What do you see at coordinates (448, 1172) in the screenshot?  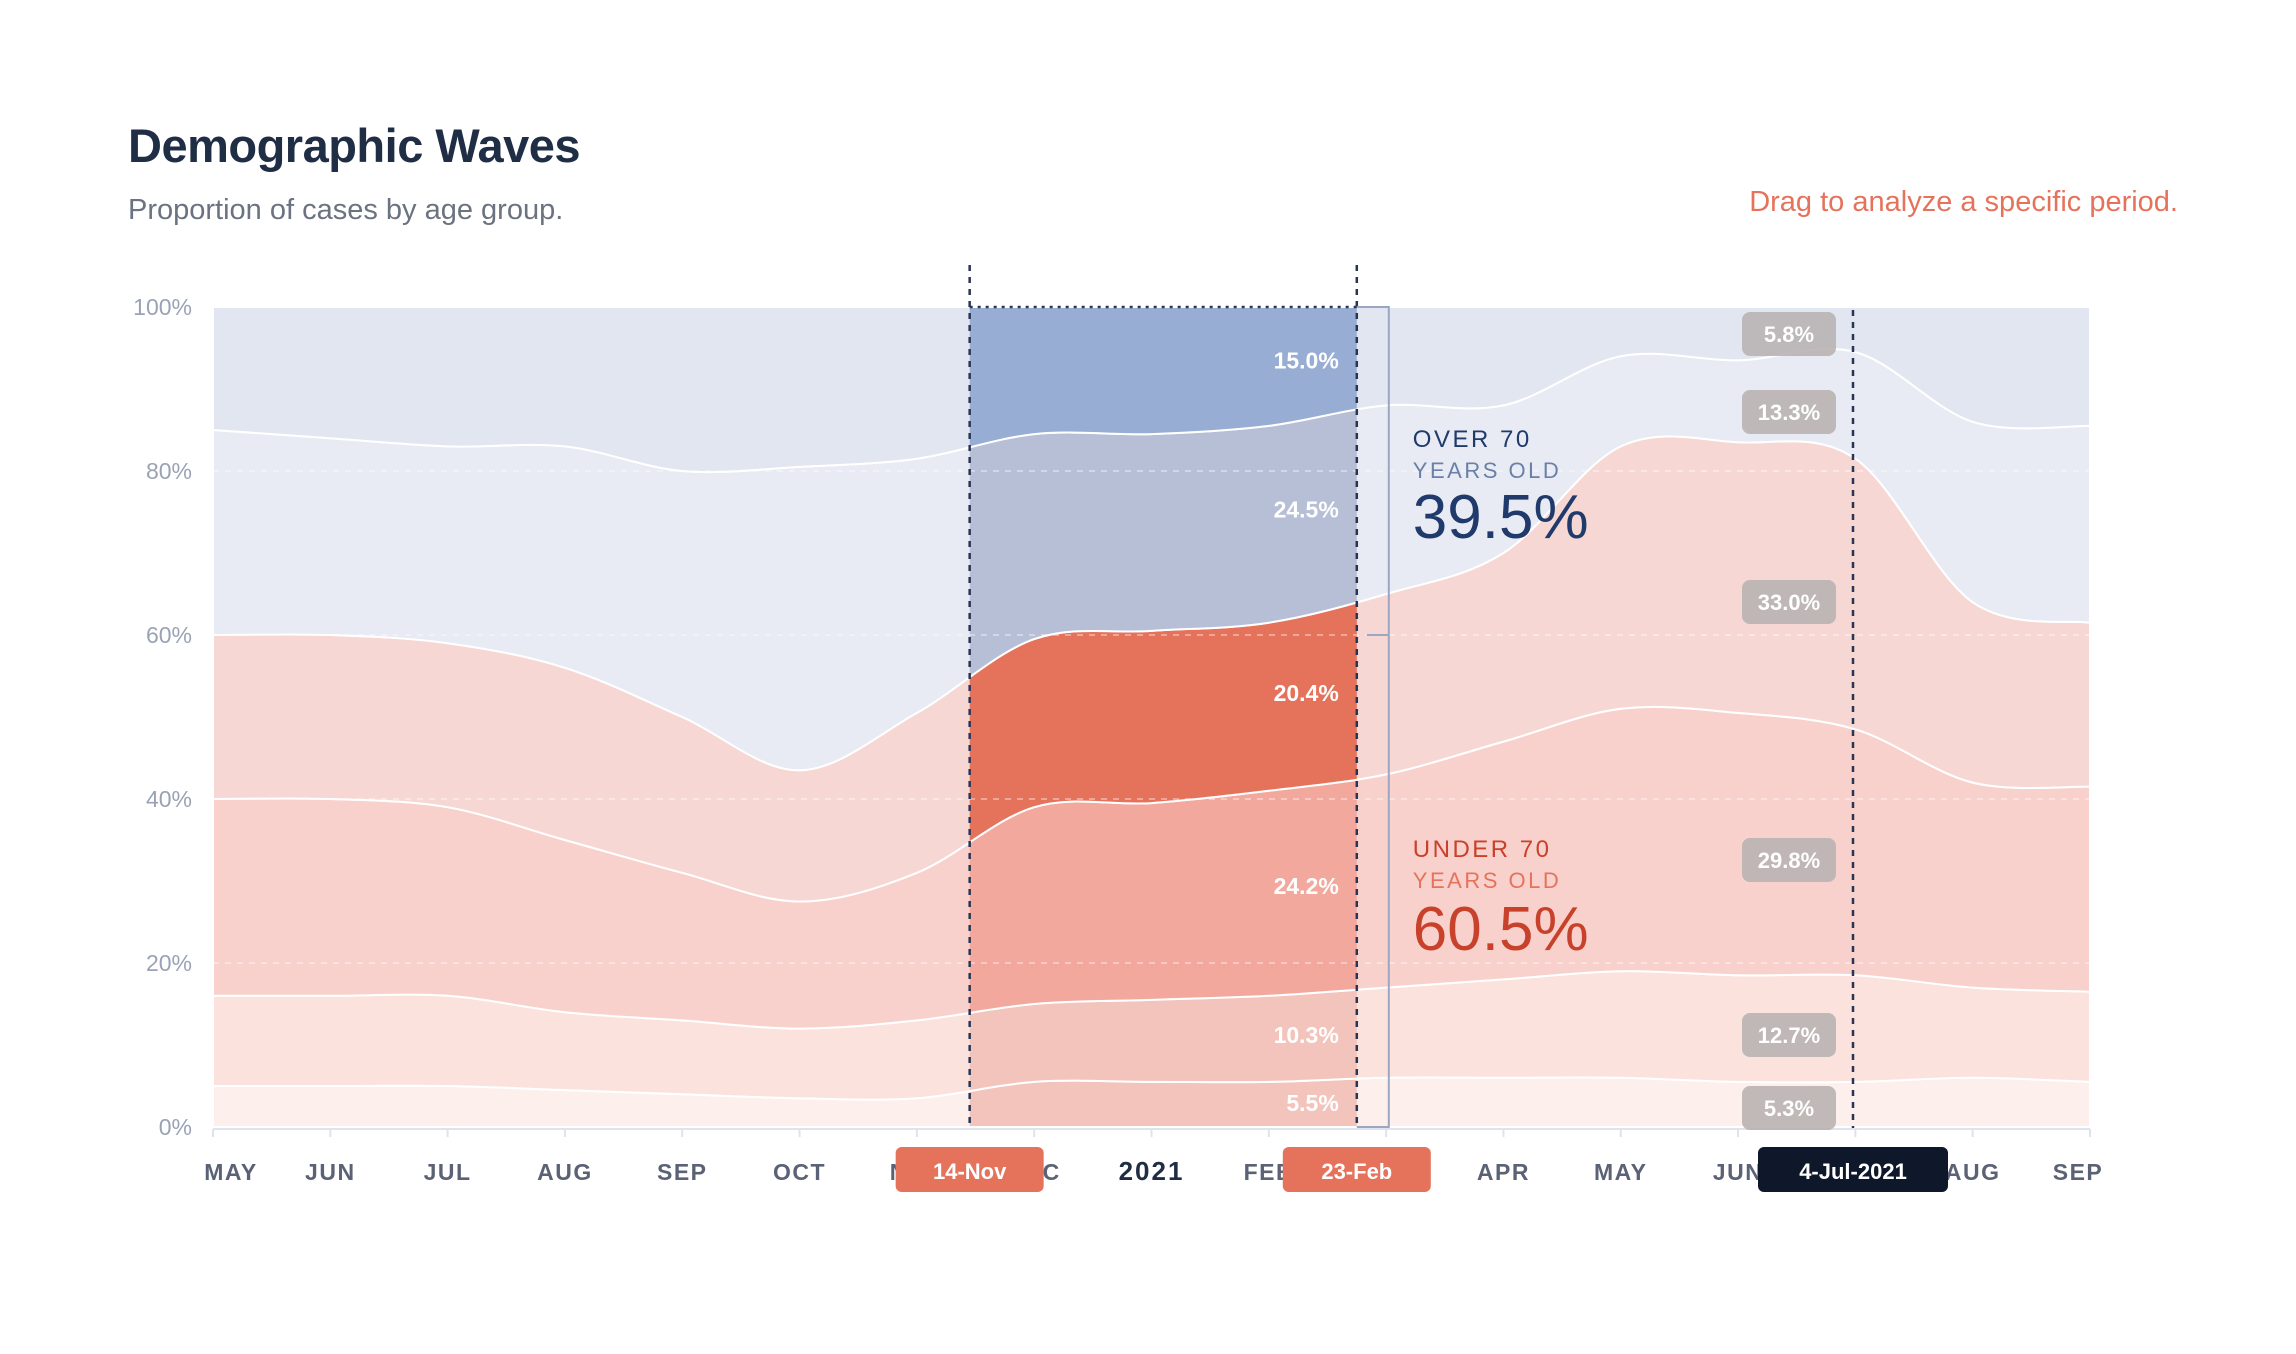 I see `x-tick-label: JUL` at bounding box center [448, 1172].